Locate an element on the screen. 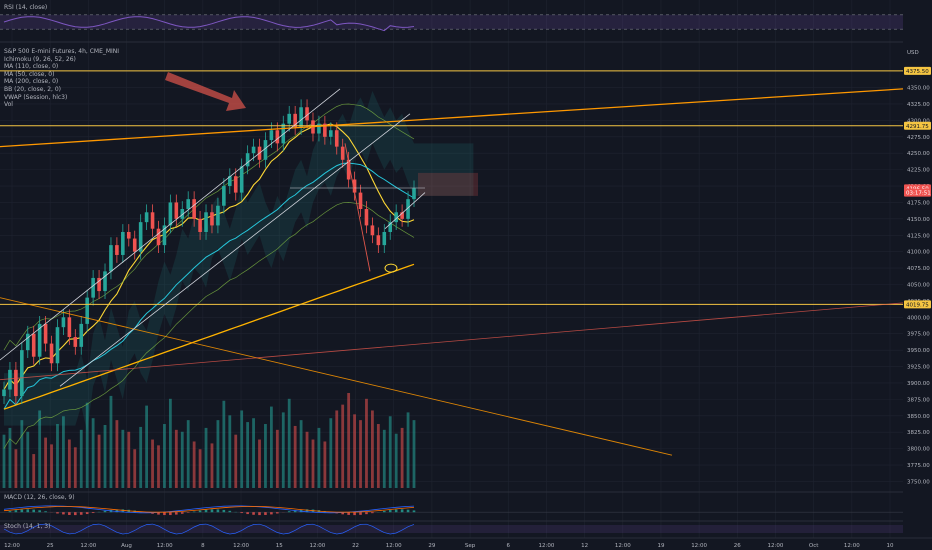 The width and height of the screenshot is (932, 550). rsi-legend-label: RSI (14, close) is located at coordinates (26, 7).